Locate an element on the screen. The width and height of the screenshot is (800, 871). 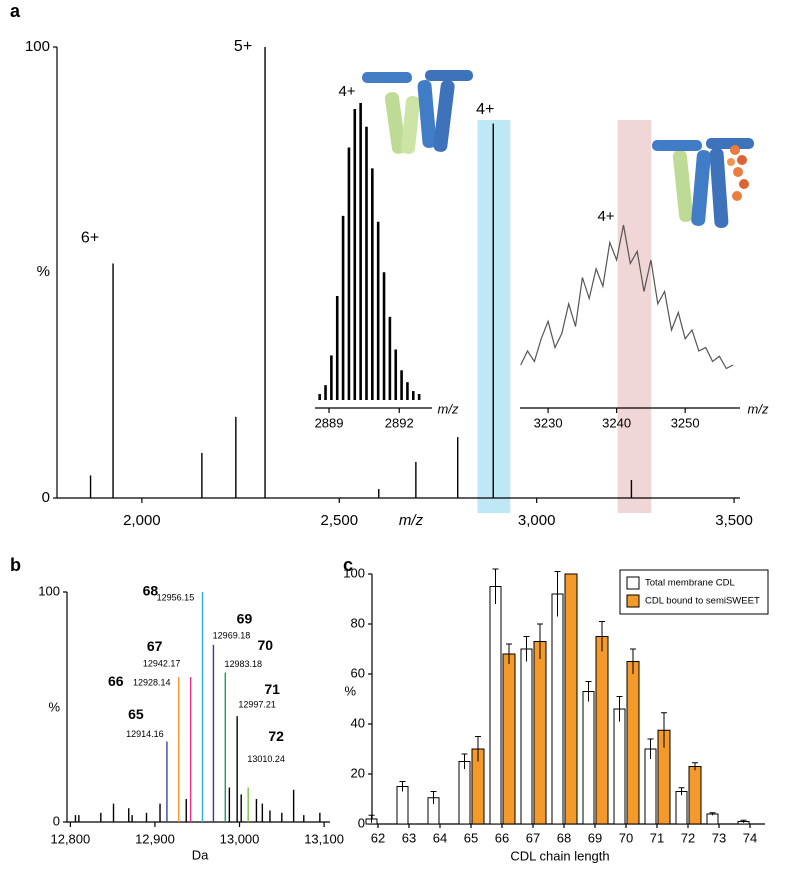
y-tick-label: 20 is located at coordinates (358, 772).